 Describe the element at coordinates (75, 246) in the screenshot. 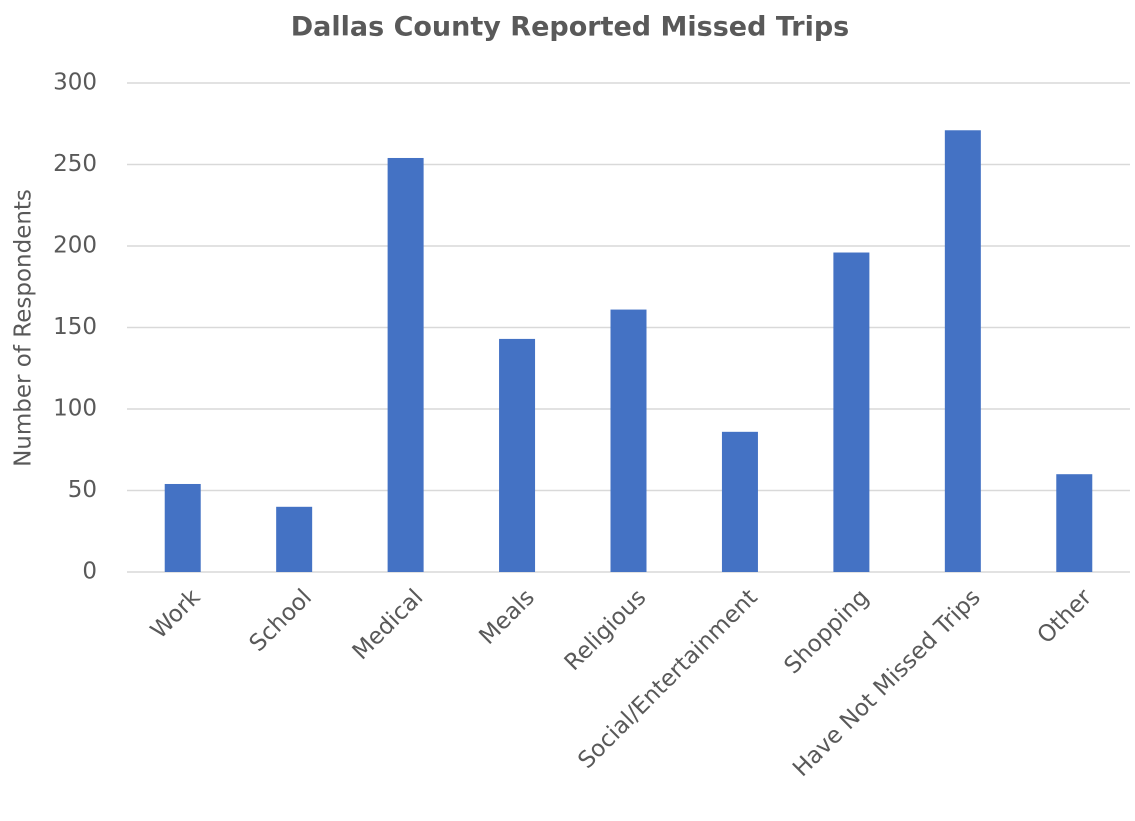

I see `y-tick-label: 200` at that location.